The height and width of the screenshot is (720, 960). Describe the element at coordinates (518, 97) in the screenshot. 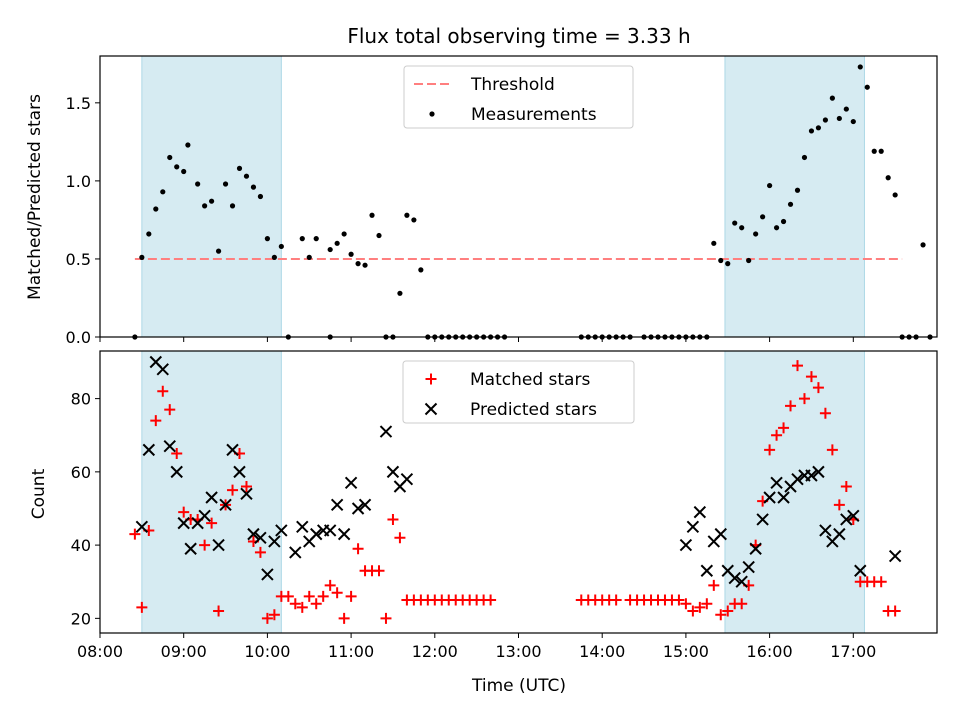

I see `legend-box` at that location.